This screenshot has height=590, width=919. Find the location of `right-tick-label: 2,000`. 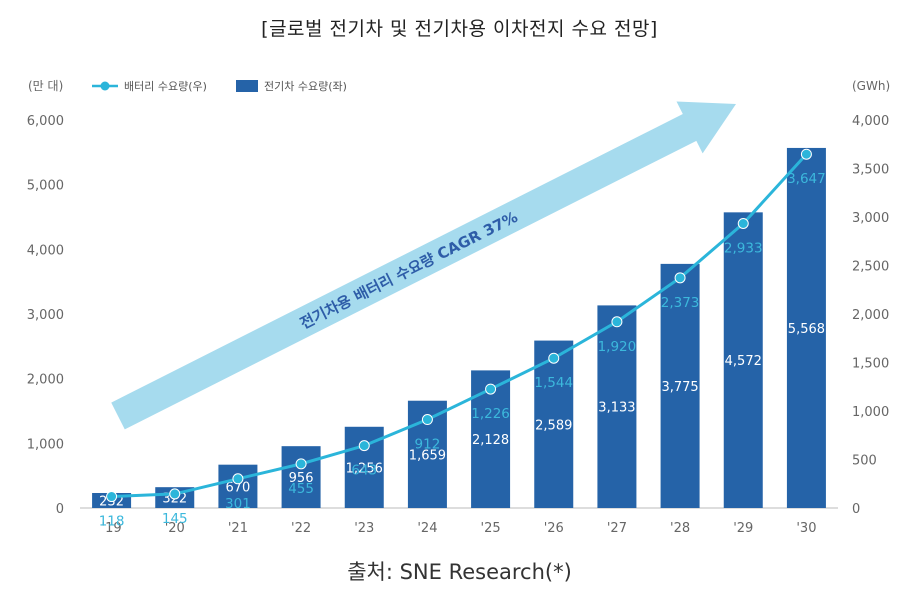

right-tick-label: 2,000 is located at coordinates (870, 315).